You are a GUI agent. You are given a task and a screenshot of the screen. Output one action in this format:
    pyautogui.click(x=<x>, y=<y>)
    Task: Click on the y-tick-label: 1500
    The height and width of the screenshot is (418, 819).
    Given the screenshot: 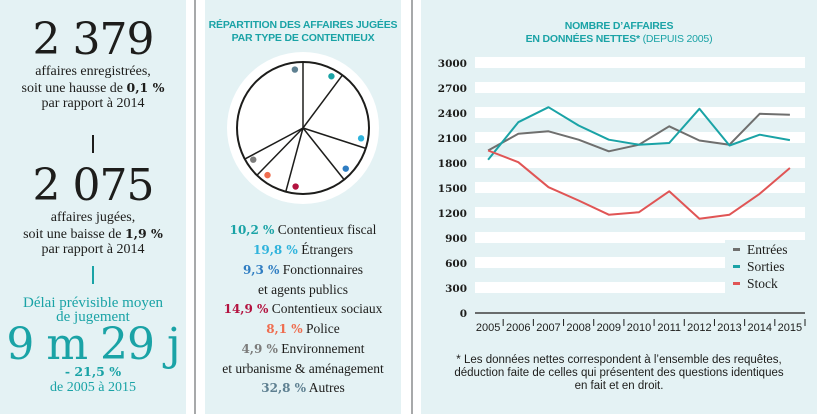 What is the action you would take?
    pyautogui.click(x=452, y=189)
    